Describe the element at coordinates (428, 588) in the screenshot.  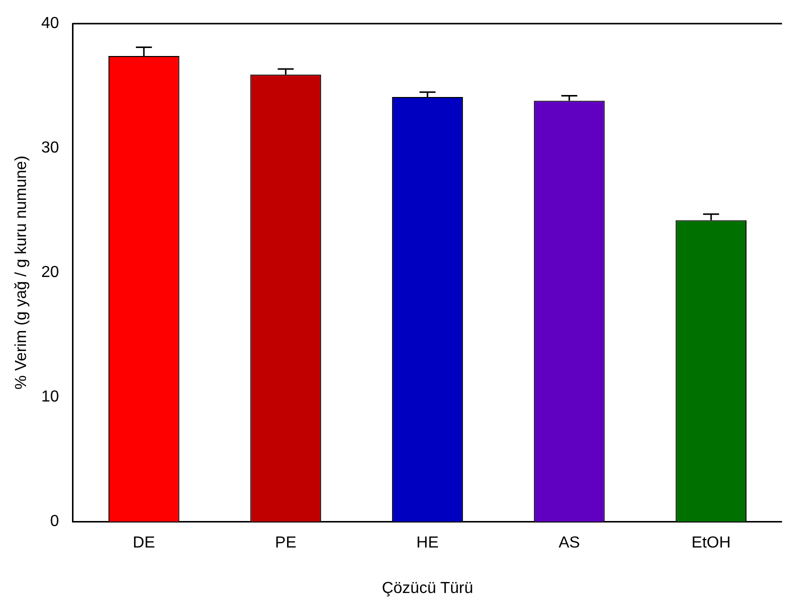
I see `x-axis-title: Çözücü Türü` at that location.